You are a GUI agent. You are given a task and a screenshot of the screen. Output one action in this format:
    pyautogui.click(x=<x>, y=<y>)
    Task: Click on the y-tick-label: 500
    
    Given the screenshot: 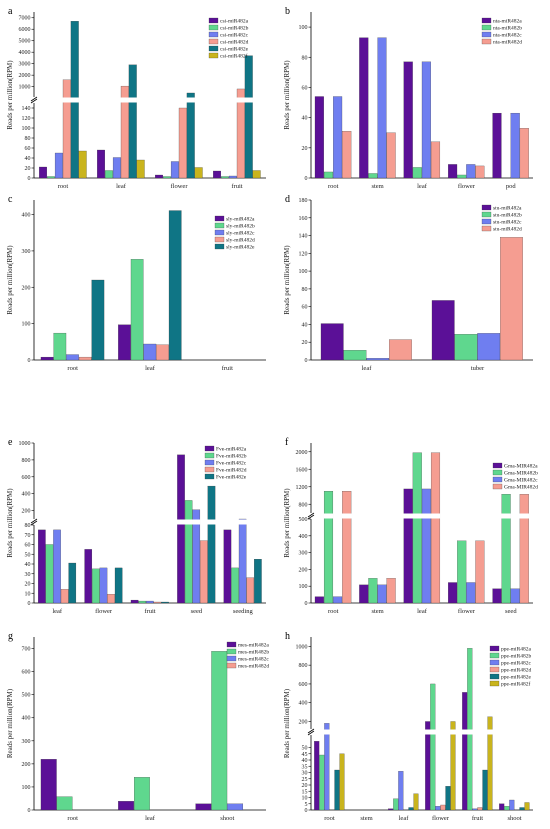 What is the action you would take?
    pyautogui.click(x=303, y=520)
    